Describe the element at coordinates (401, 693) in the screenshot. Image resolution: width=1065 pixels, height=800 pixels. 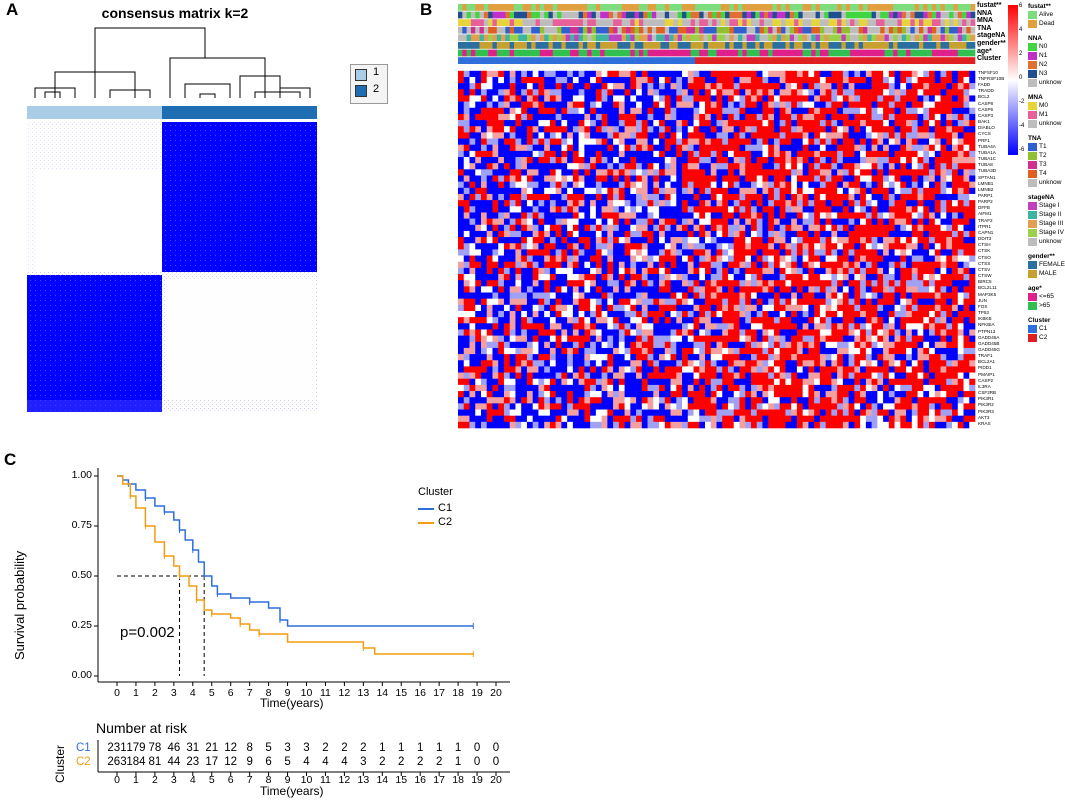
I see `x-tick-label-15: 15` at that location.